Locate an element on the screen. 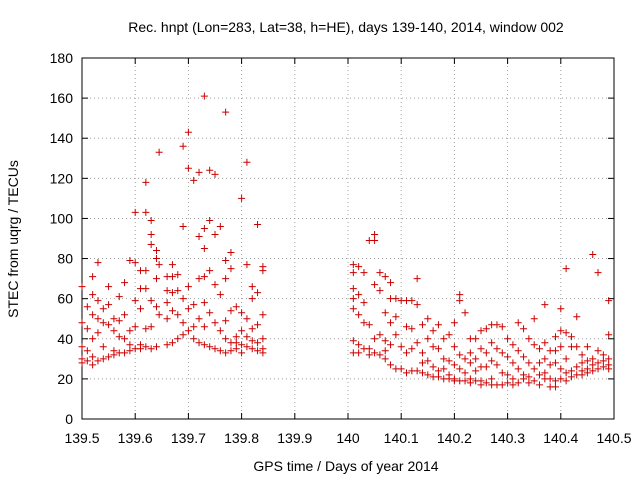 This screenshot has height=480, width=640. x-tick-label: 140.4 is located at coordinates (560, 438).